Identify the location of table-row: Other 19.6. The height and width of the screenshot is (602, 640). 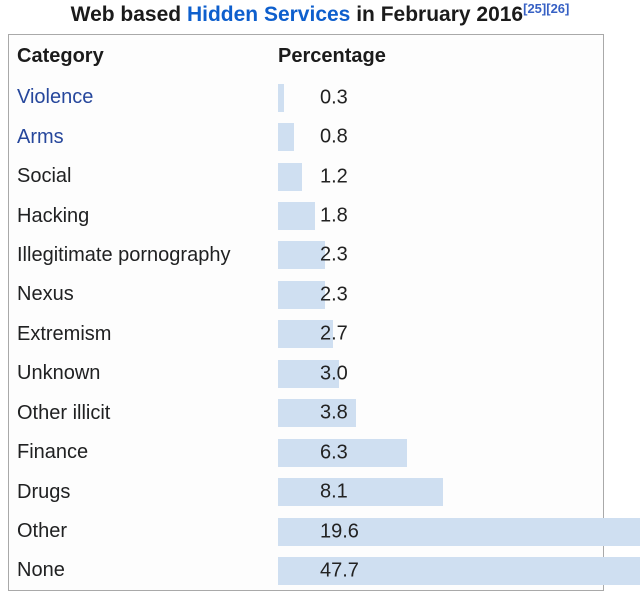
(324, 531).